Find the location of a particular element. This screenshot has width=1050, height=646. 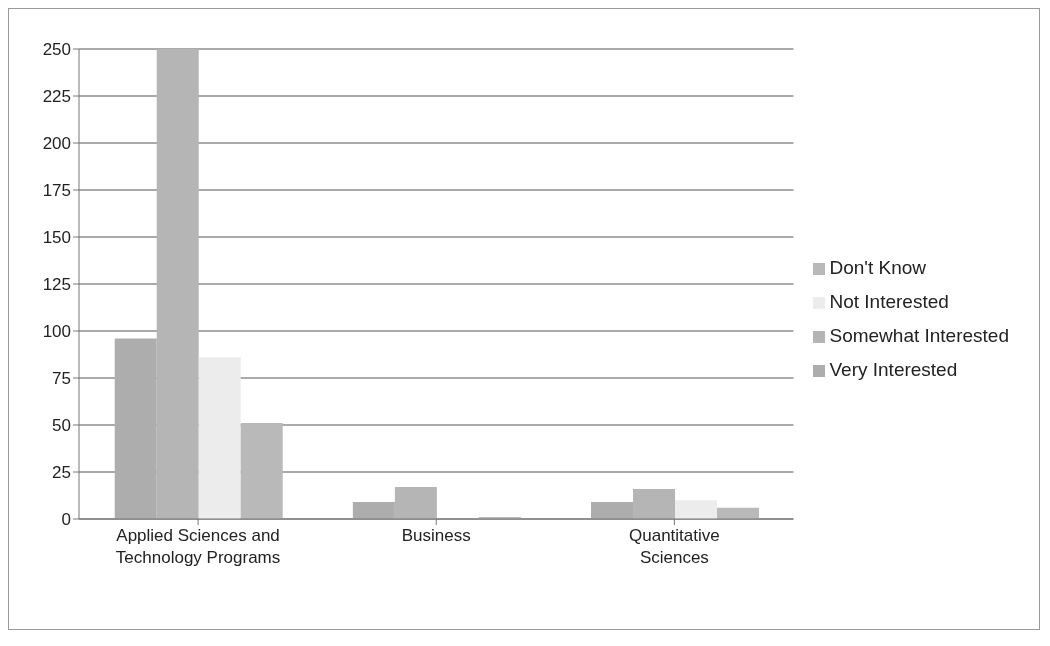

y-tick-label: 250 is located at coordinates (56, 50).